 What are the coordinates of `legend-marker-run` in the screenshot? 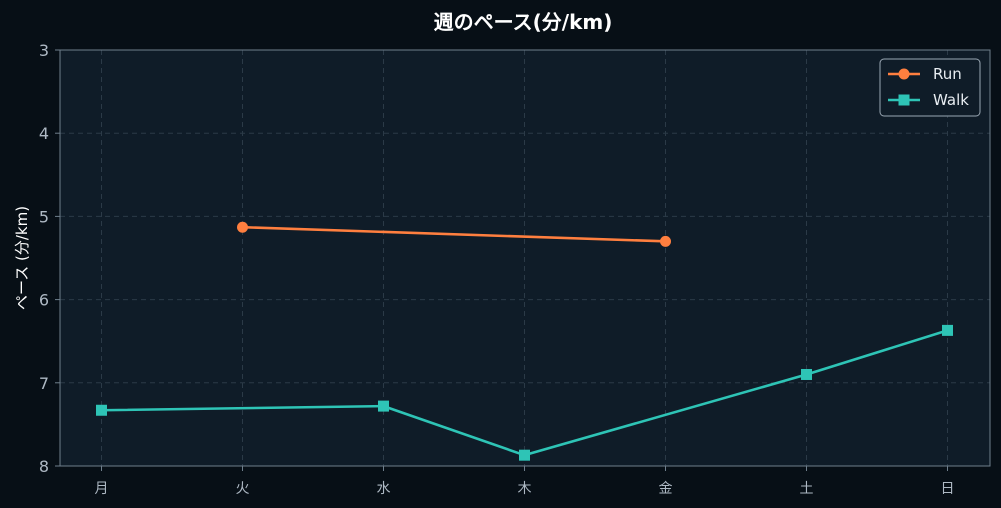 It's located at (904, 74).